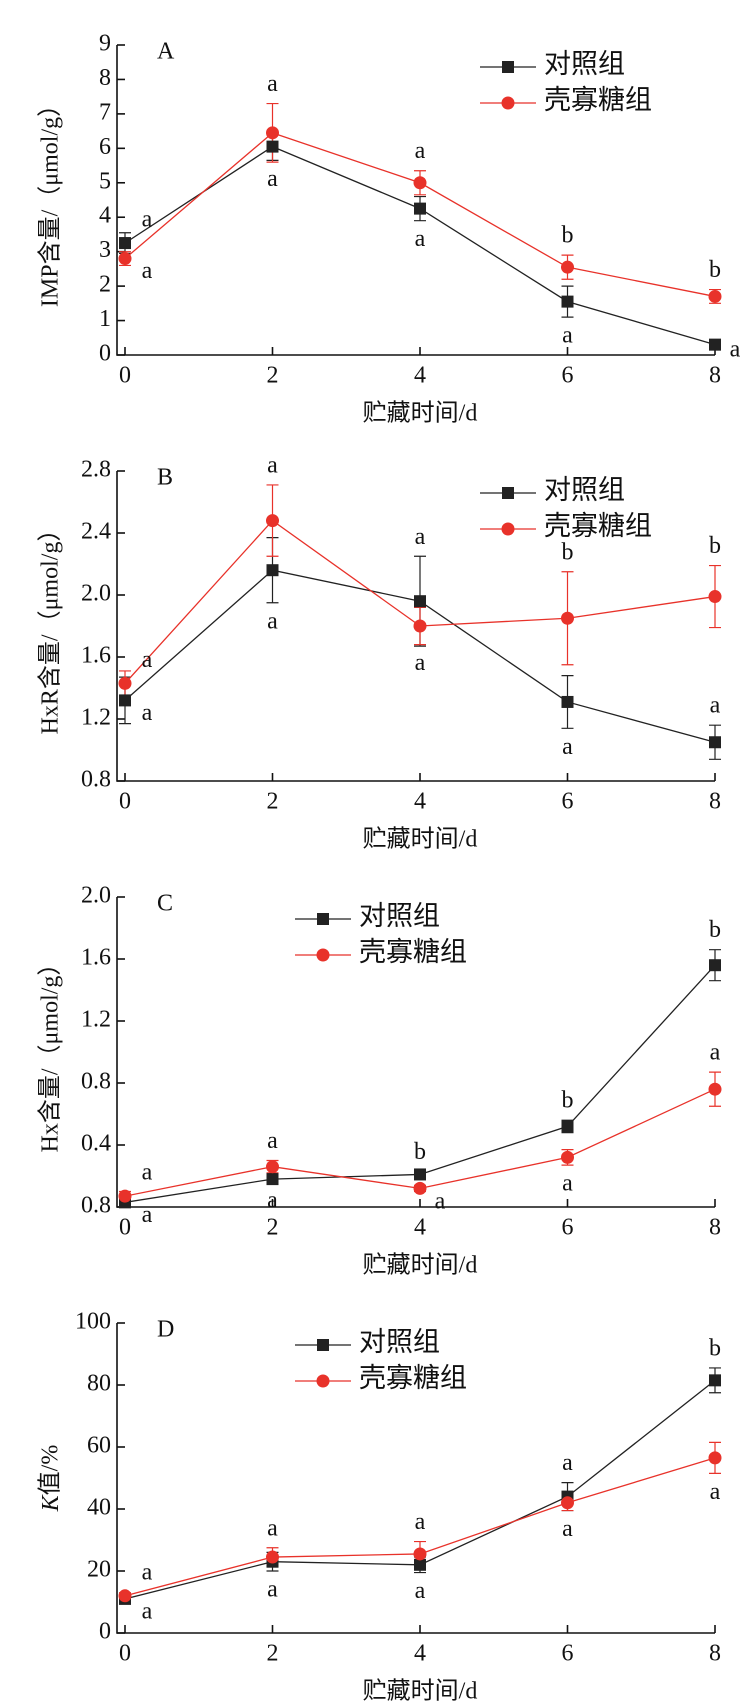 The width and height of the screenshot is (756, 1707). What do you see at coordinates (96, 656) in the screenshot?
I see `y-tick-label: 1.6` at bounding box center [96, 656].